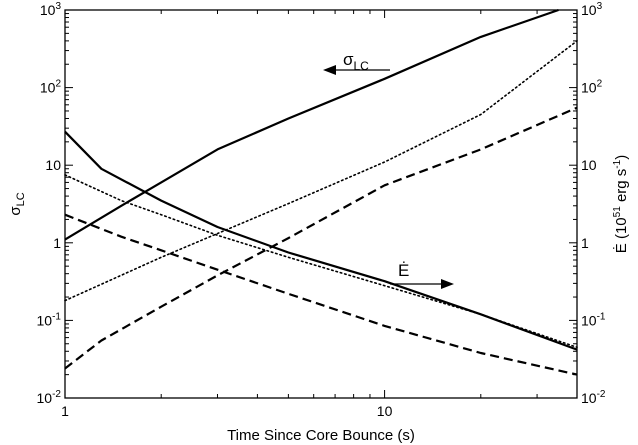 The image size is (638, 445). What do you see at coordinates (362, 66) in the screenshot?
I see `sigma-annotation-sub: LC` at bounding box center [362, 66].